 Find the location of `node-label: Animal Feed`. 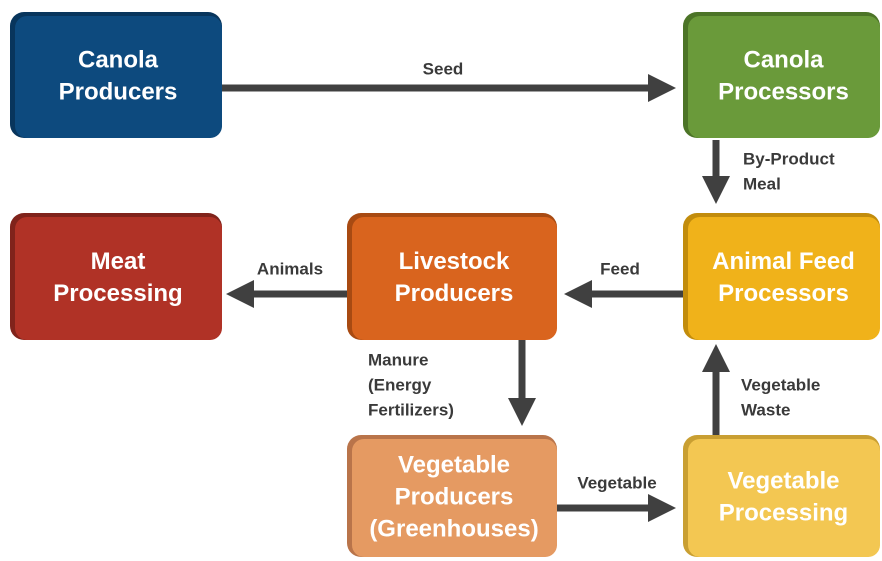

node-label: Animal Feed is located at coordinates (783, 261).